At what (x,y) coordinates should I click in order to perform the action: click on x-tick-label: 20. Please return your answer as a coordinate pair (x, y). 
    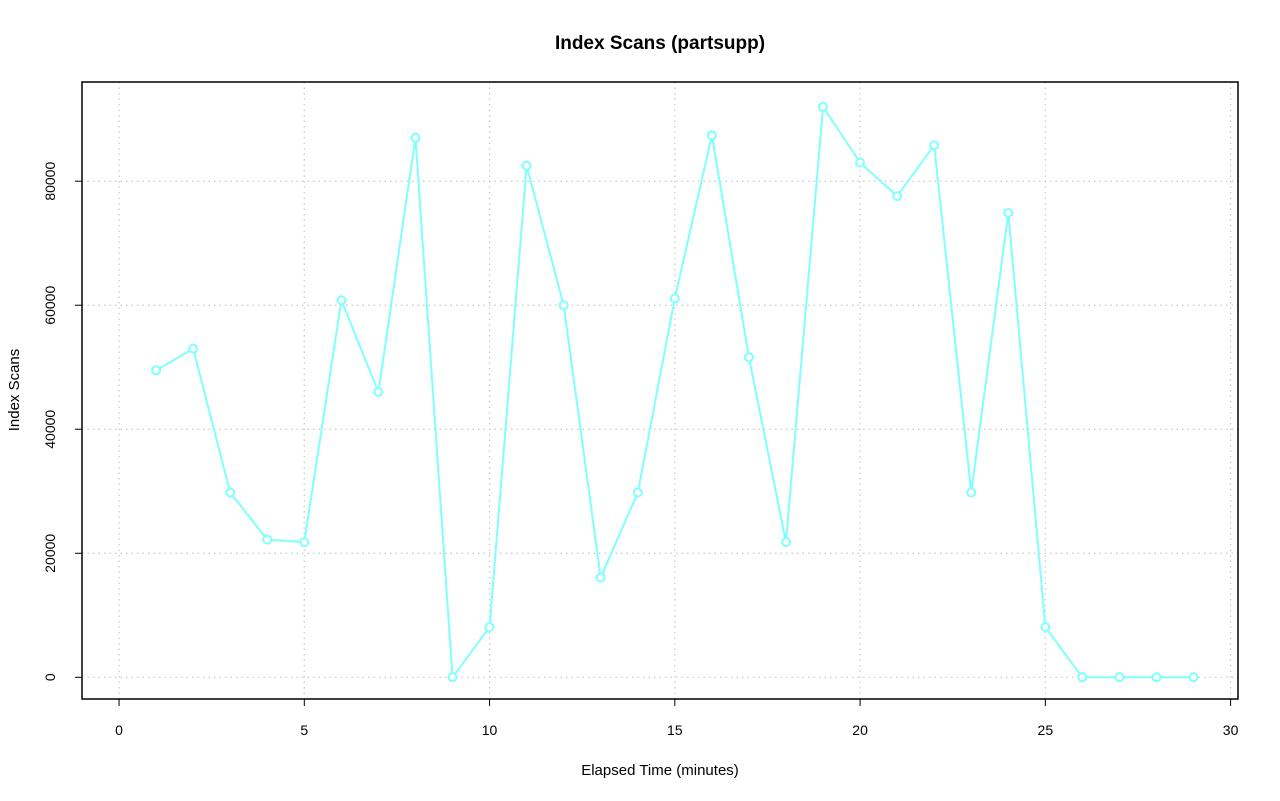
    Looking at the image, I should click on (860, 730).